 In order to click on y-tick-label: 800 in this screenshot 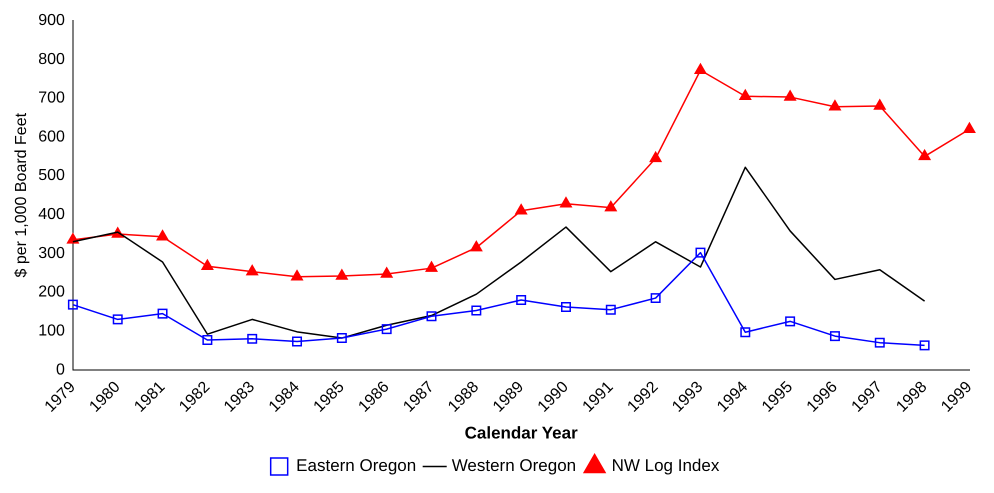, I will do `click(51, 59)`.